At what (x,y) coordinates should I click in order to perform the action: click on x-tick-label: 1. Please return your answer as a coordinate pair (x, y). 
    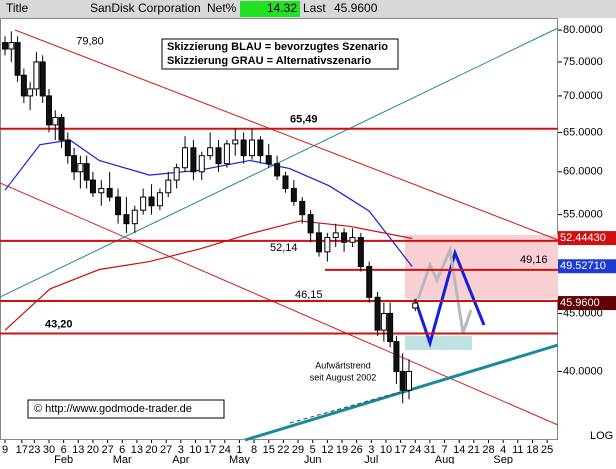
    Looking at the image, I should click on (239, 450).